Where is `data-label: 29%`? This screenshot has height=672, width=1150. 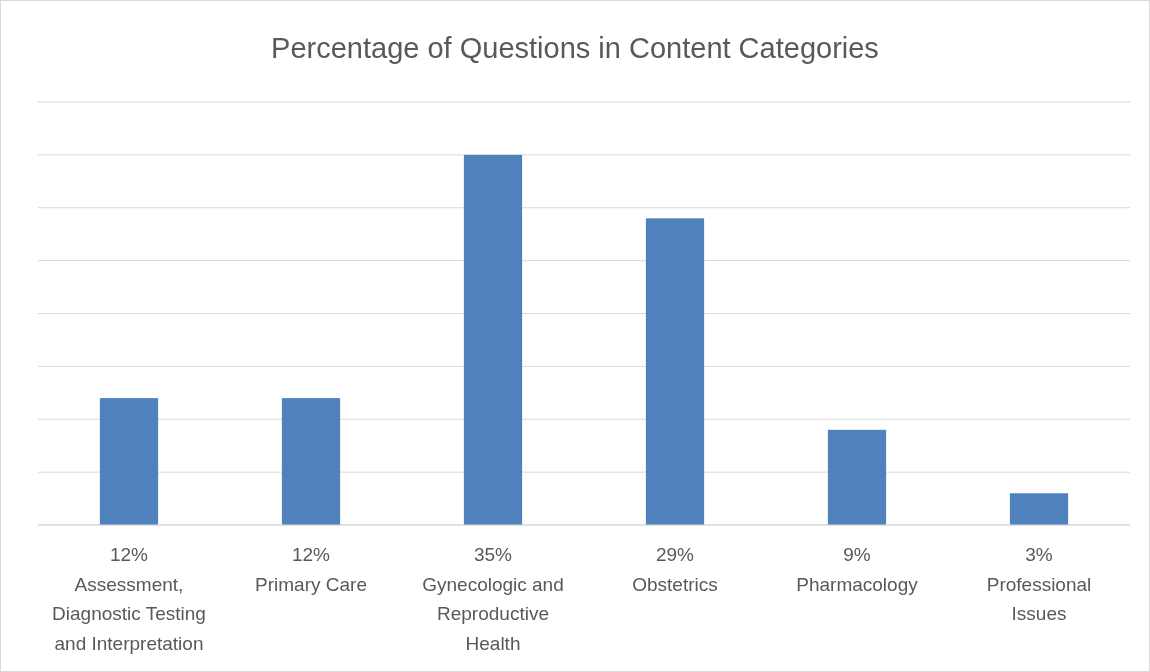
data-label: 29% is located at coordinates (675, 554).